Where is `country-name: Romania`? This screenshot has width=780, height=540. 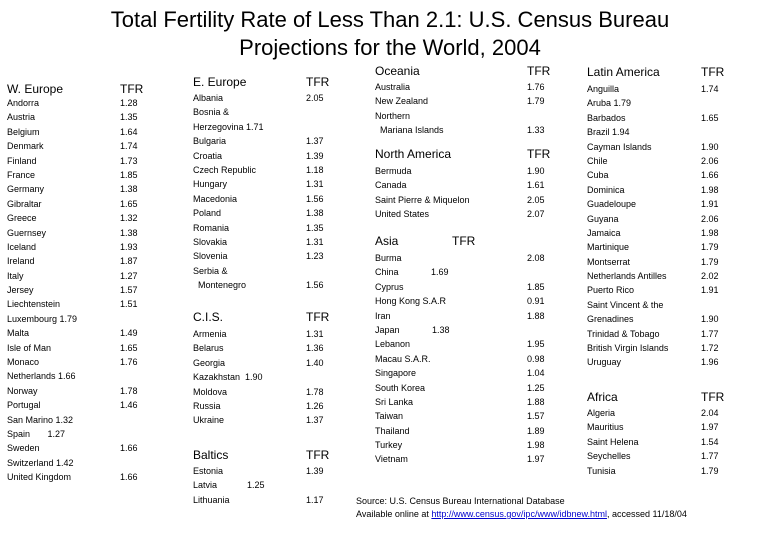 country-name: Romania is located at coordinates (211, 227).